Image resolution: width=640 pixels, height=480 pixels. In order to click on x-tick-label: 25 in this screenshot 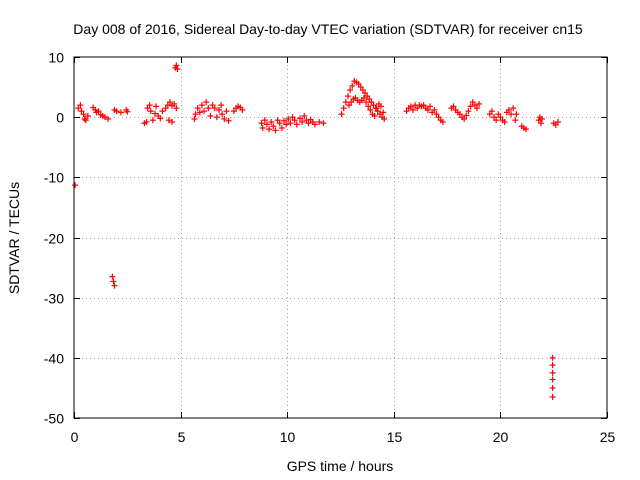, I will do `click(608, 437)`.